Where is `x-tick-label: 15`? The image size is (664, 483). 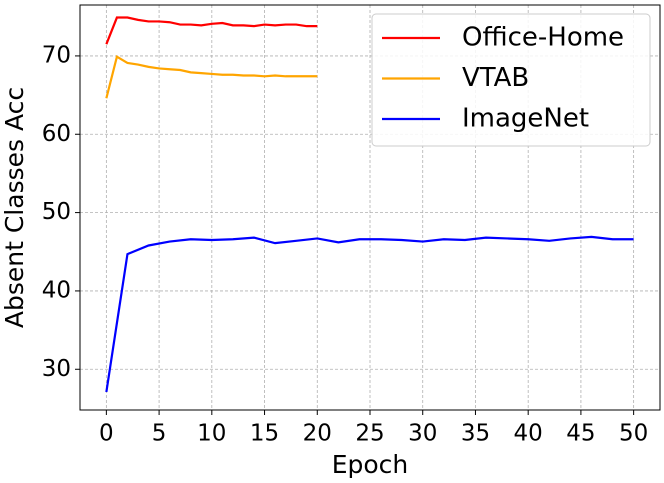 x-tick-label: 15 is located at coordinates (264, 434).